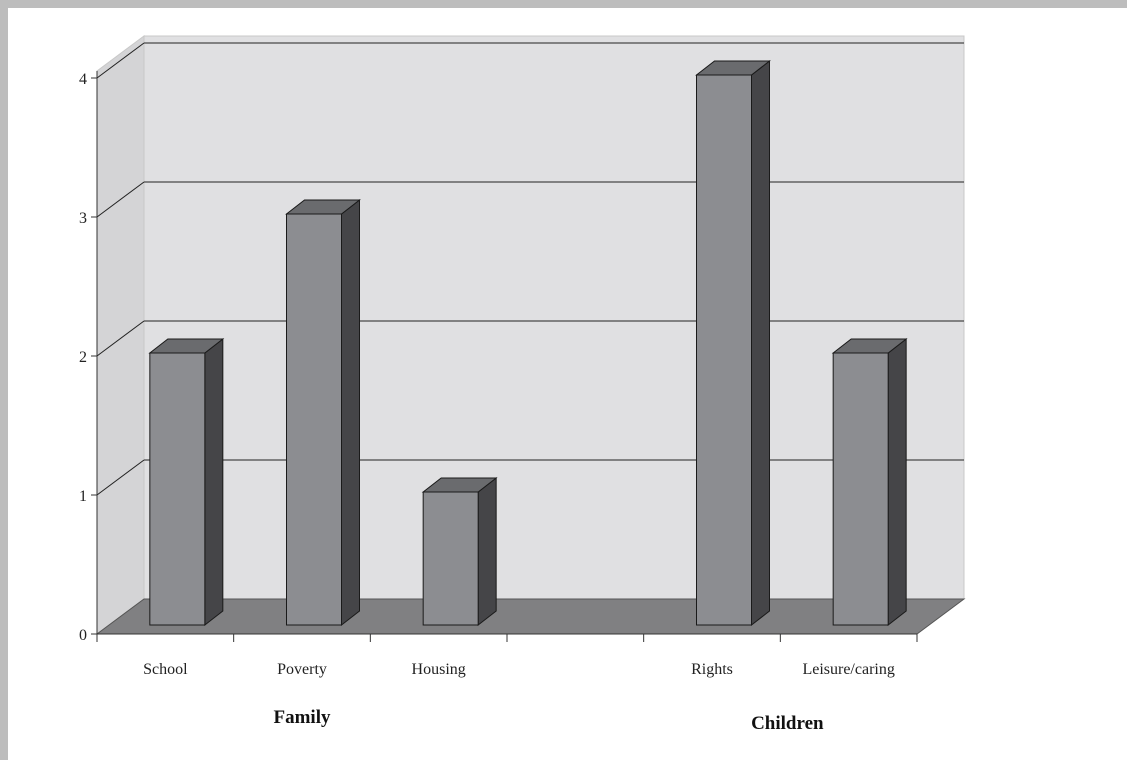 Image resolution: width=1127 pixels, height=760 pixels. I want to click on y-tick-label: 2, so click(83, 357).